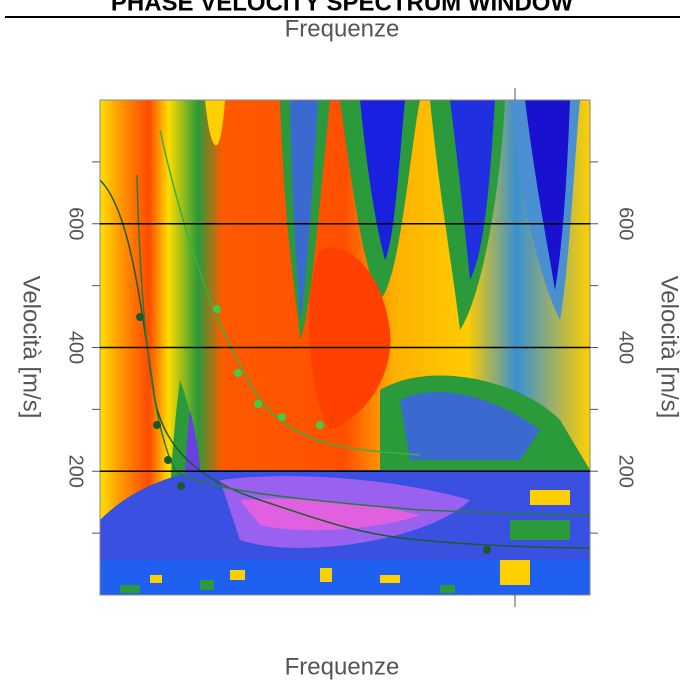 This screenshot has height=684, width=685. What do you see at coordinates (76, 347) in the screenshot?
I see `y-tick-label: 400` at bounding box center [76, 347].